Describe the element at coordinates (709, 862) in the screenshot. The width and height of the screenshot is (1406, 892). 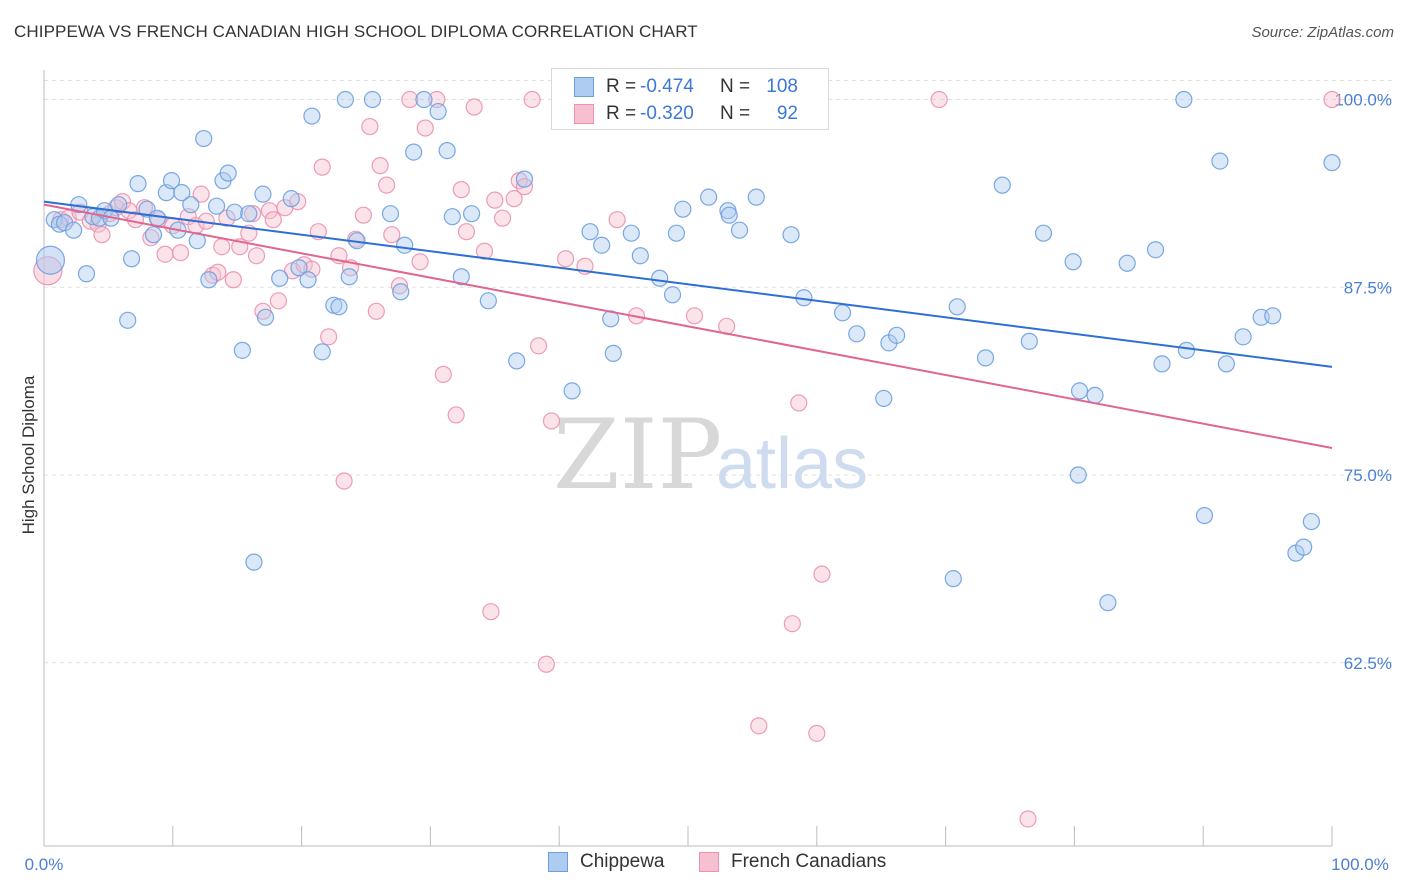
I see `bottom-legend-swatch-french` at that location.